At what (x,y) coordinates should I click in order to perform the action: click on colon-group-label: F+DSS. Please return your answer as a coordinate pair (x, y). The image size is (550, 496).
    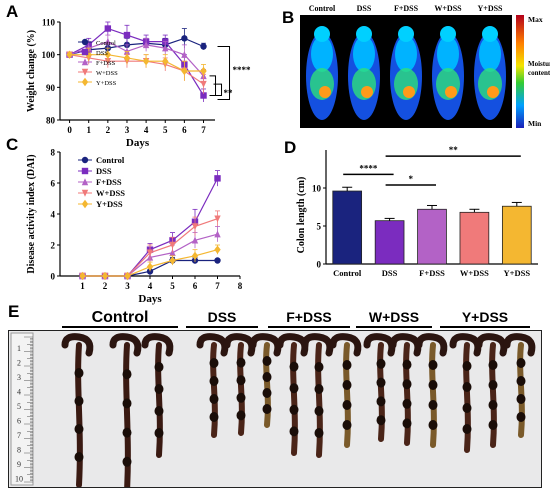
    Looking at the image, I should click on (309, 317).